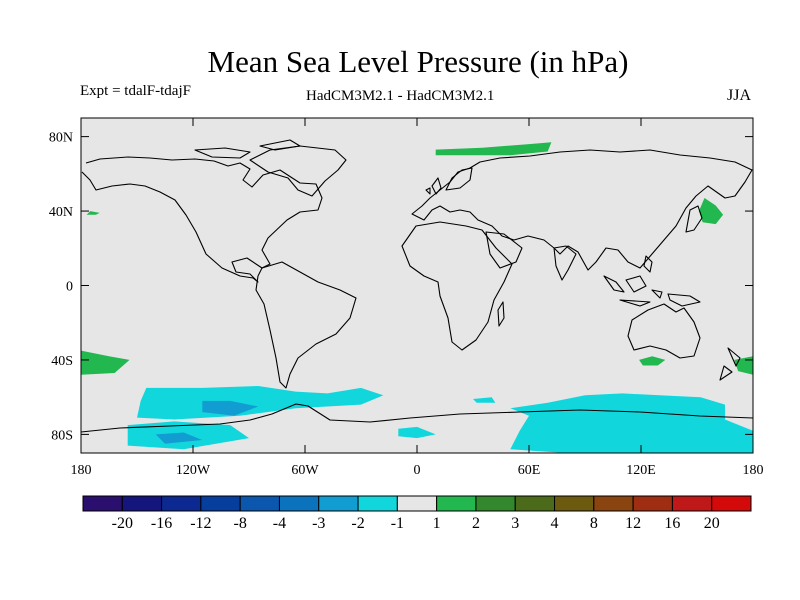 Image resolution: width=800 pixels, height=600 pixels. Describe the element at coordinates (135, 91) in the screenshot. I see `experiment-label: Expt = tdalF-tdajF` at that location.